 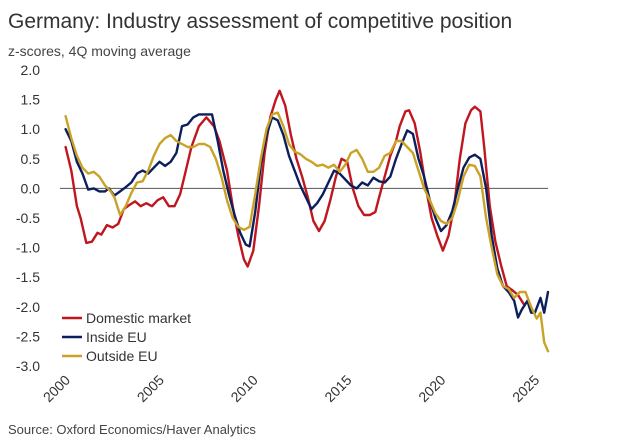 What do you see at coordinates (116, 337) in the screenshot?
I see `legend-label-inside-eu: Inside EU` at bounding box center [116, 337].